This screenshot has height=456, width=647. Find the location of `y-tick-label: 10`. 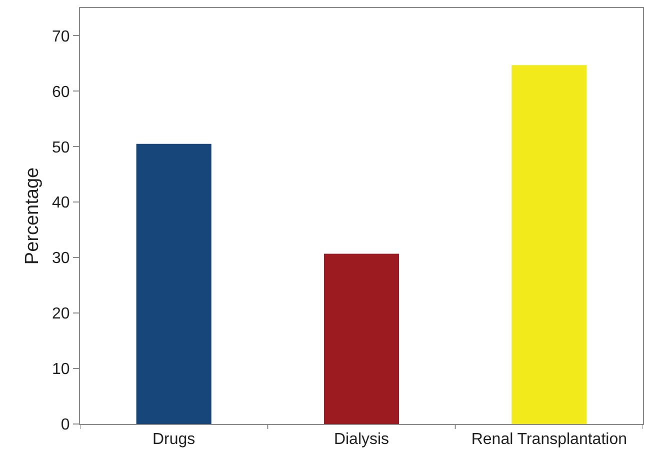

y-tick-label: 10 is located at coordinates (61, 369).